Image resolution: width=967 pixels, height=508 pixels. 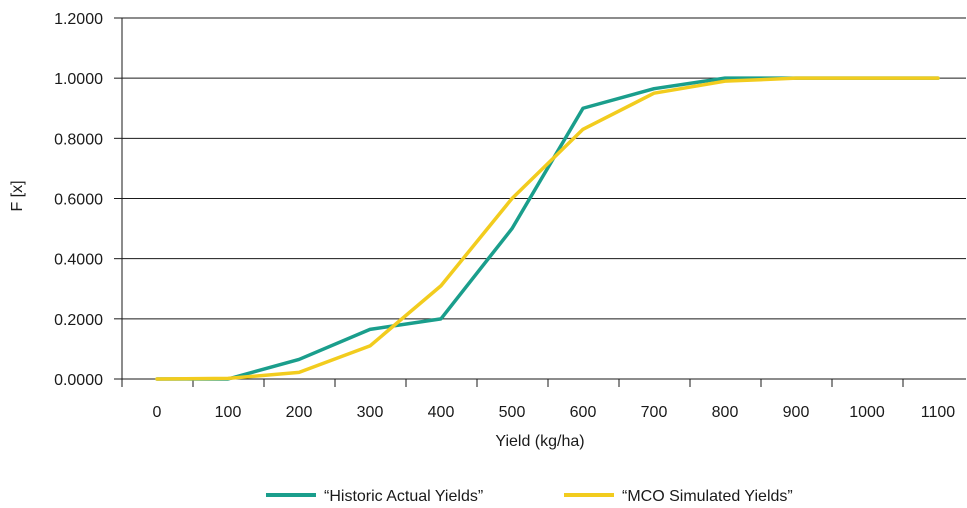 I want to click on y-tick-label: 0.6000, so click(x=78, y=200).